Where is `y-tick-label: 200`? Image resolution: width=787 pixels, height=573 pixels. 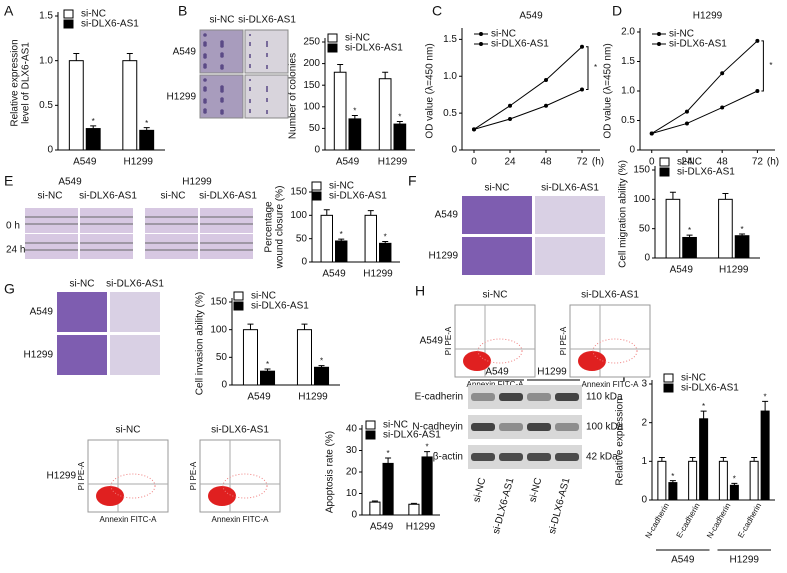
y-tick-label: 200 is located at coordinates (311, 63).